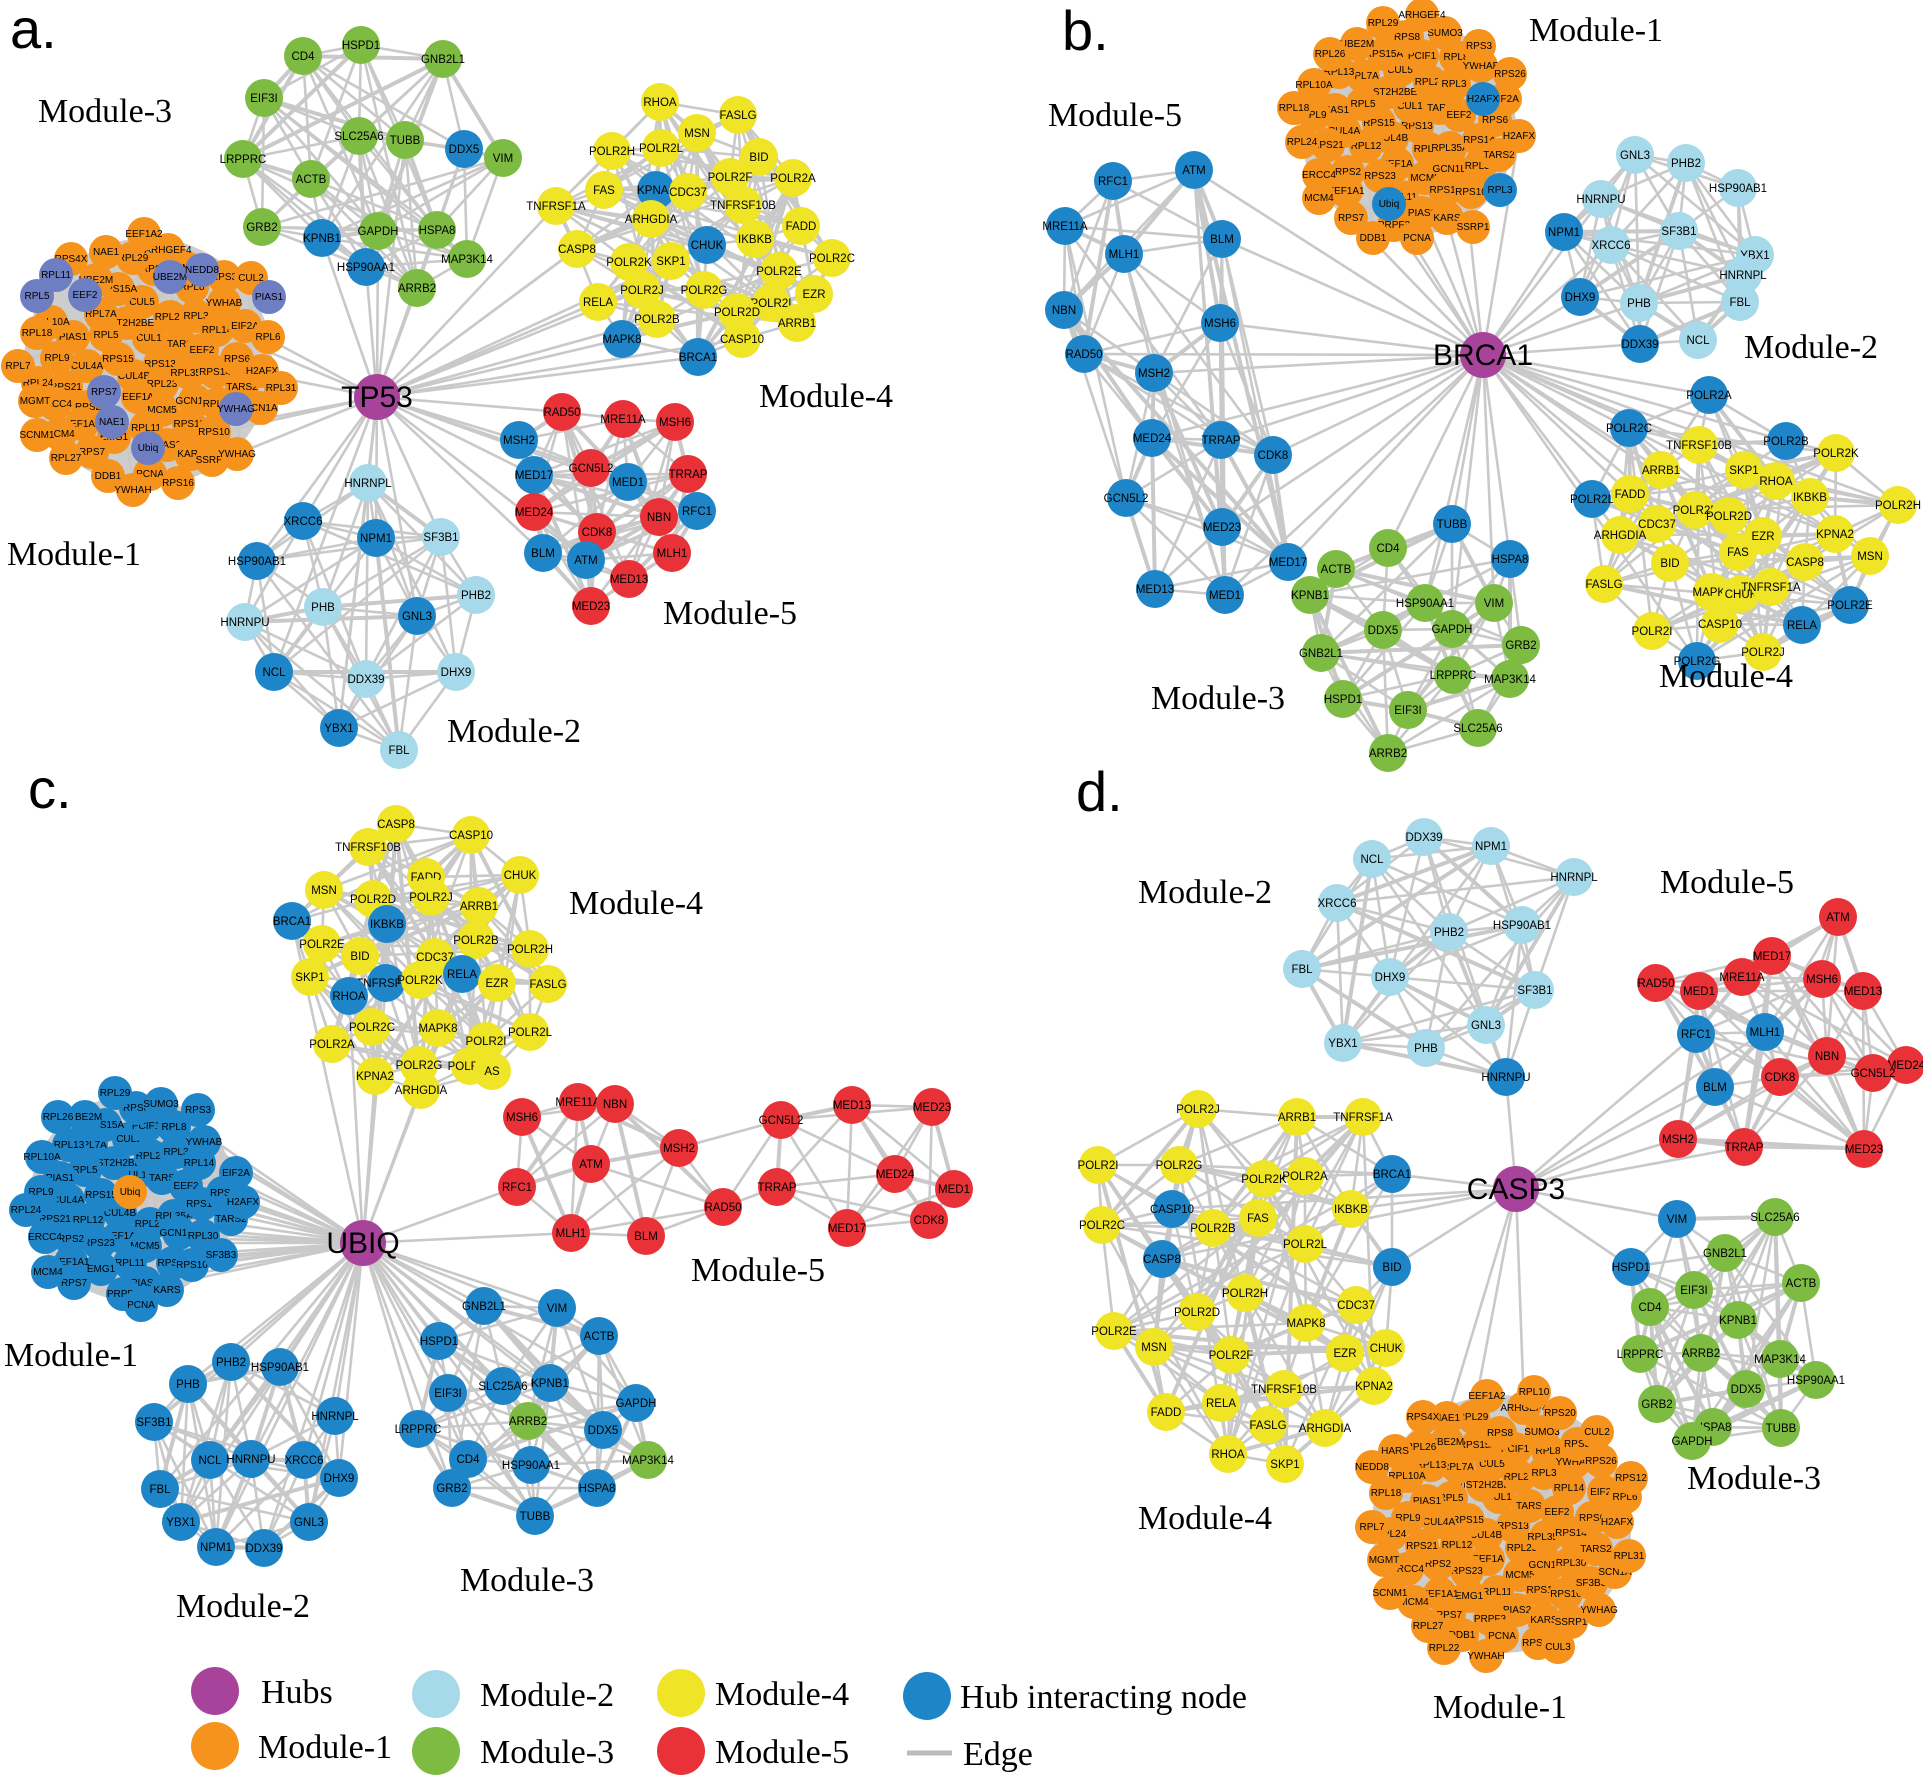 This screenshot has height=1780, width=1923. I want to click on svg-text: RPL13, so click(1339, 72).